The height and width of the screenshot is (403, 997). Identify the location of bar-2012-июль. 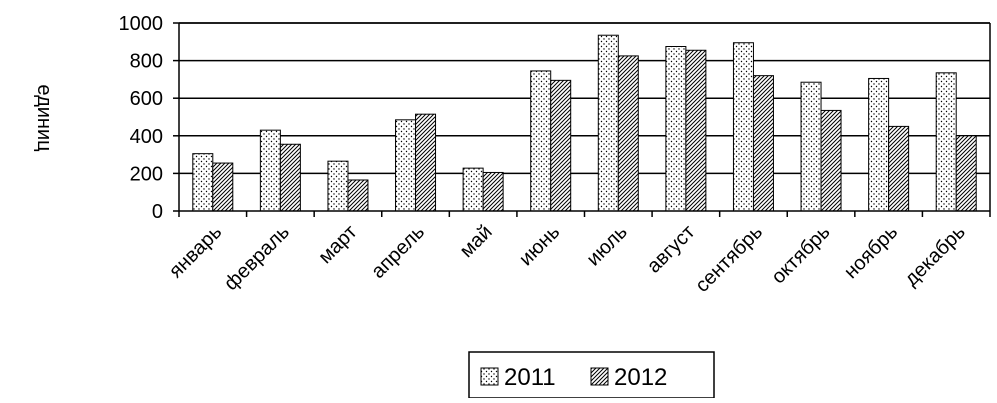
(628, 133).